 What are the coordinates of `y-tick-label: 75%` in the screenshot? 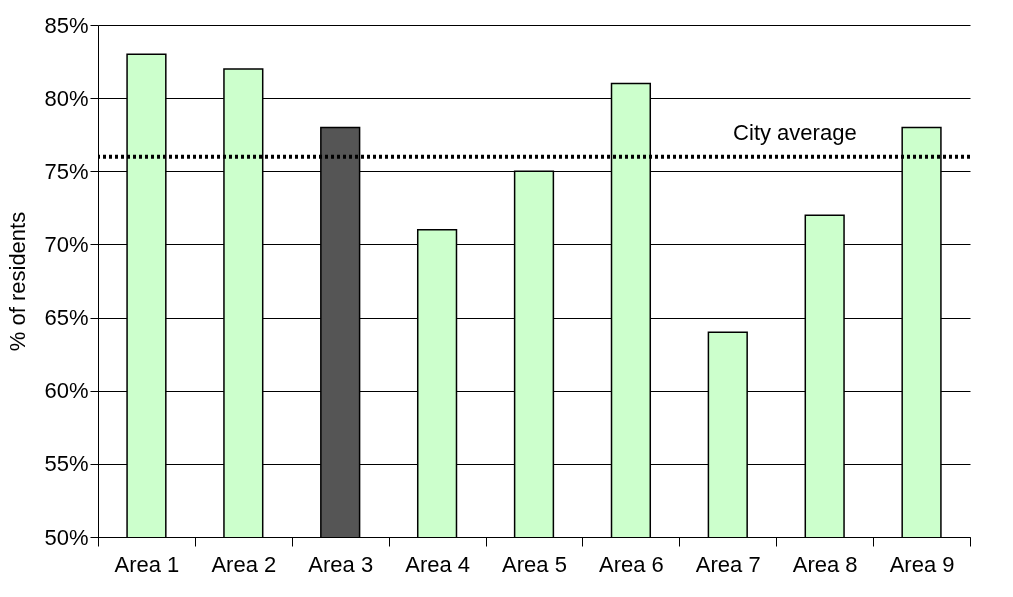 It's located at (66, 171).